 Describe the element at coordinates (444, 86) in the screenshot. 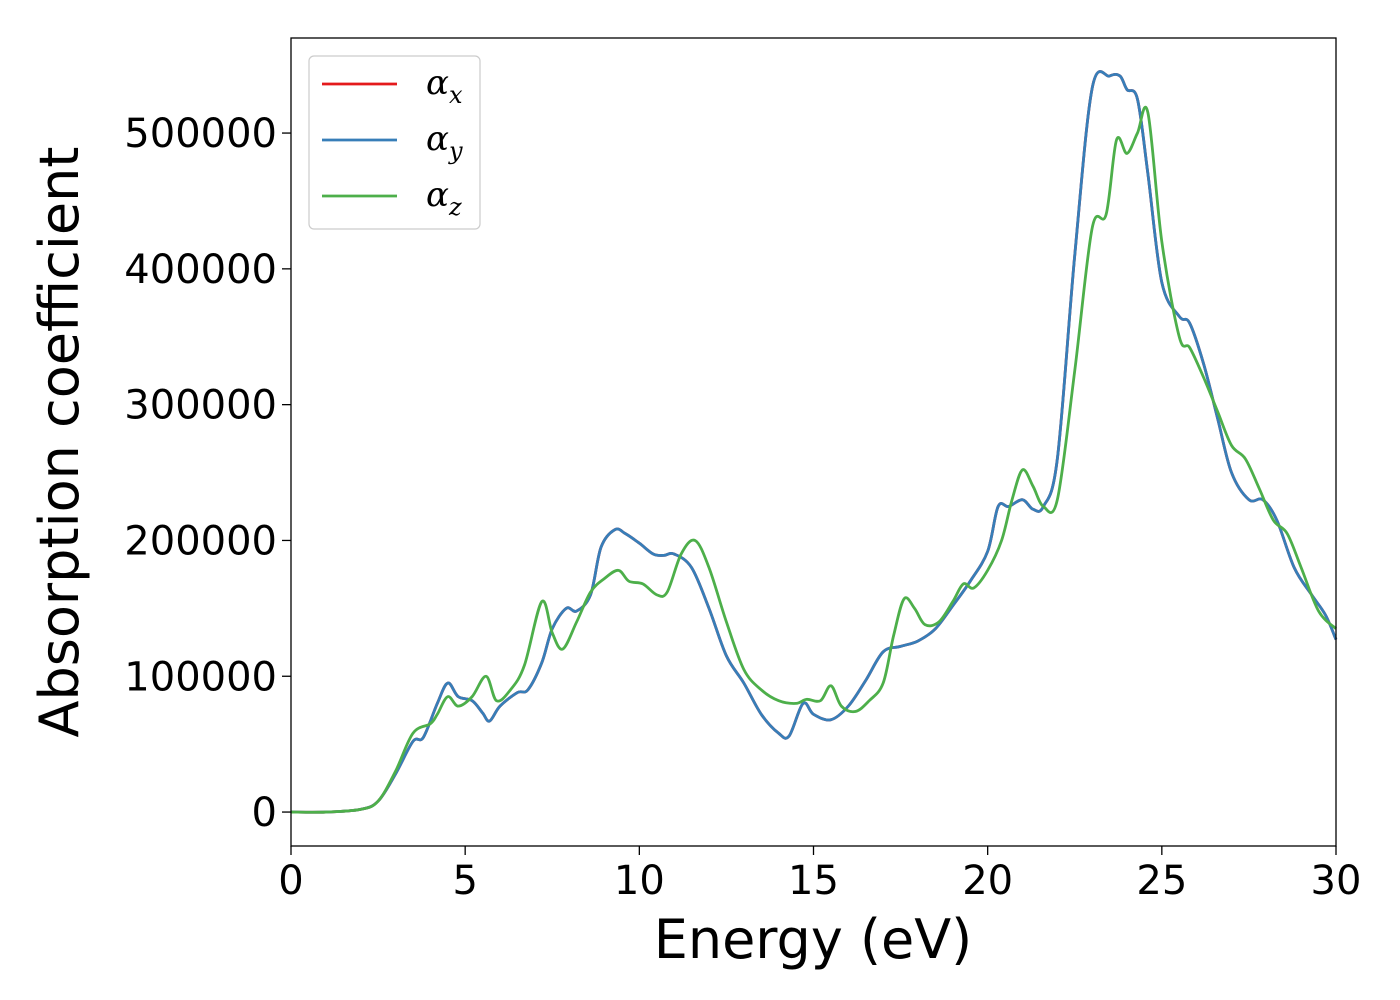

I see `legend-label-x: αx` at that location.